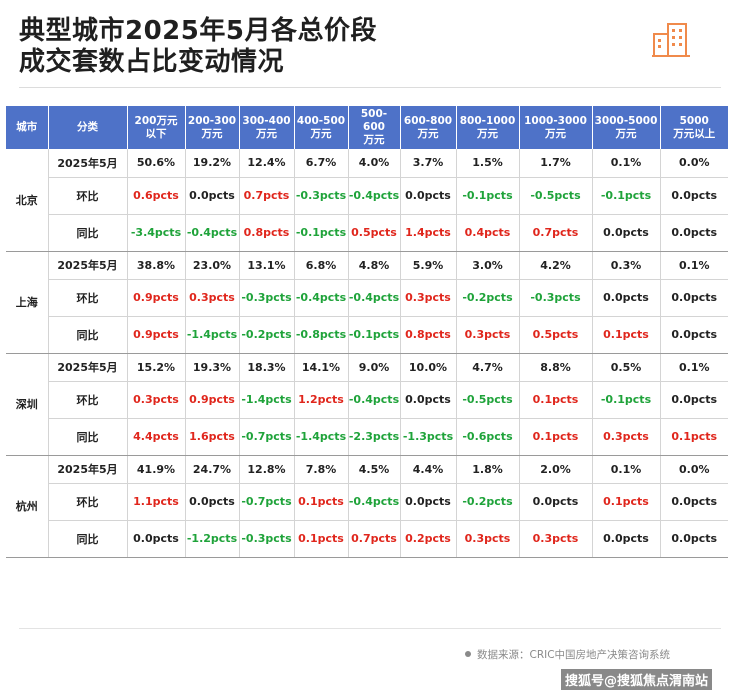 Image resolution: width=740 pixels, height=694 pixels. What do you see at coordinates (626, 265) in the screenshot?
I see `value-cell: 0.3%` at bounding box center [626, 265].